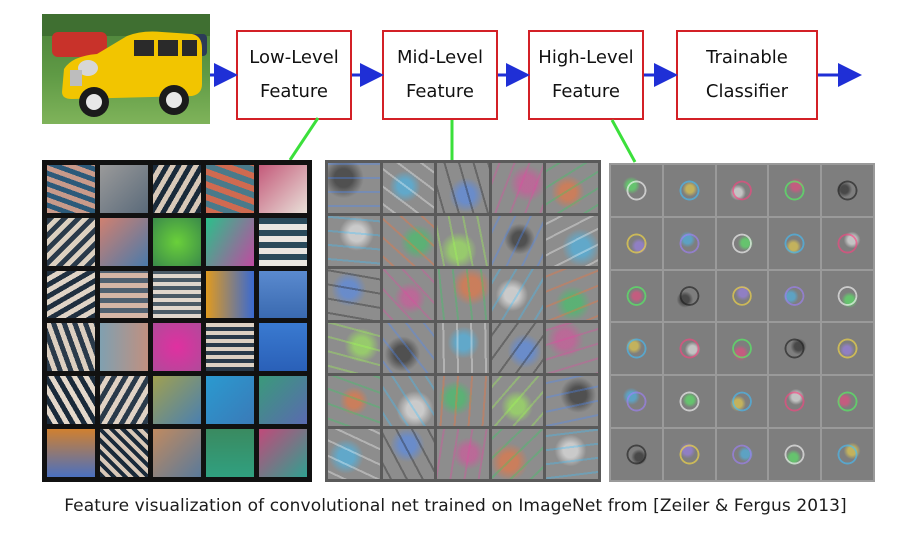 This screenshot has width=911, height=534. I want to click on stage-label-line1: High-Level, so click(586, 57).